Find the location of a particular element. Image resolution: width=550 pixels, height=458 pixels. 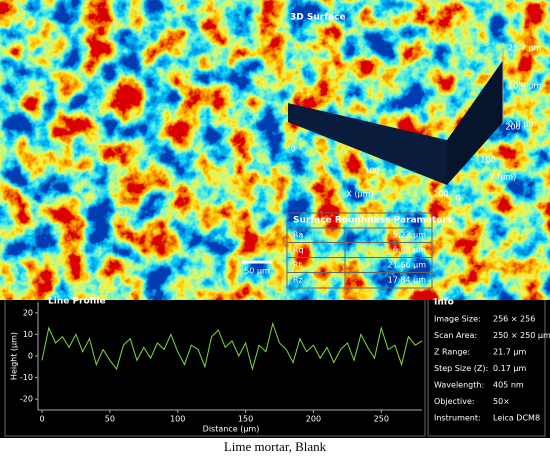

param-name: Rz is located at coordinates (298, 280).